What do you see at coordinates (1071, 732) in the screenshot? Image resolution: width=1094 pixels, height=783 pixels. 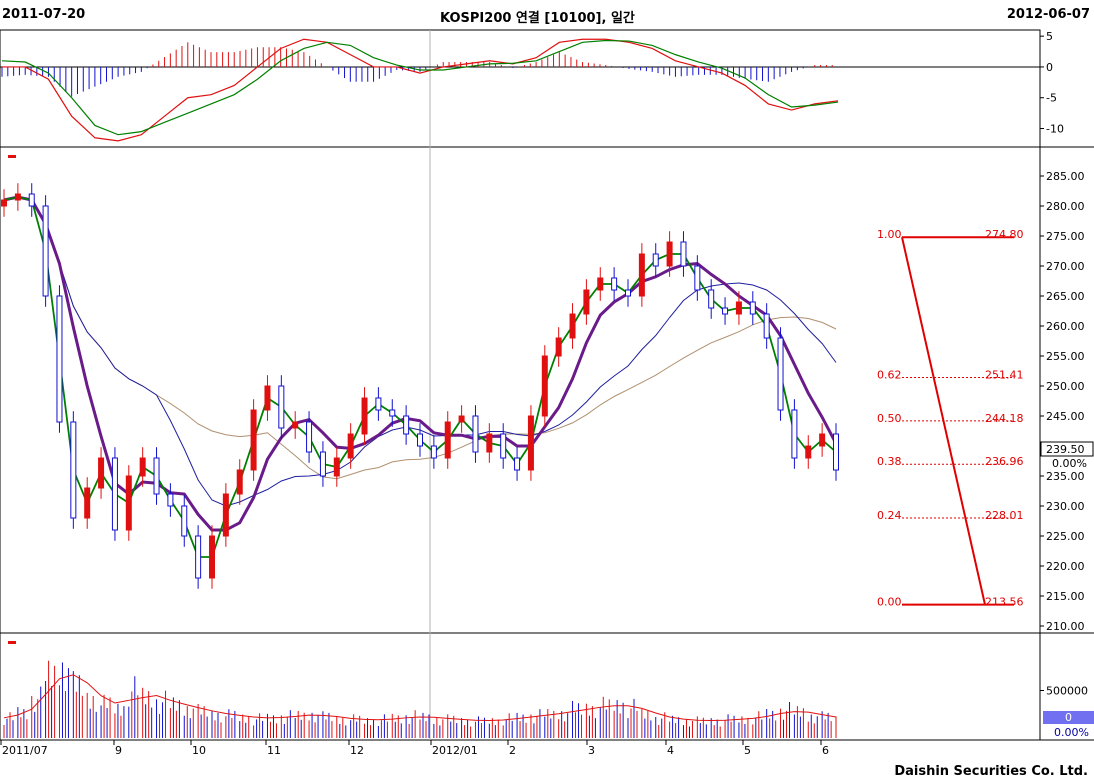 I see `volume-change-label: 0.00%` at bounding box center [1071, 732].